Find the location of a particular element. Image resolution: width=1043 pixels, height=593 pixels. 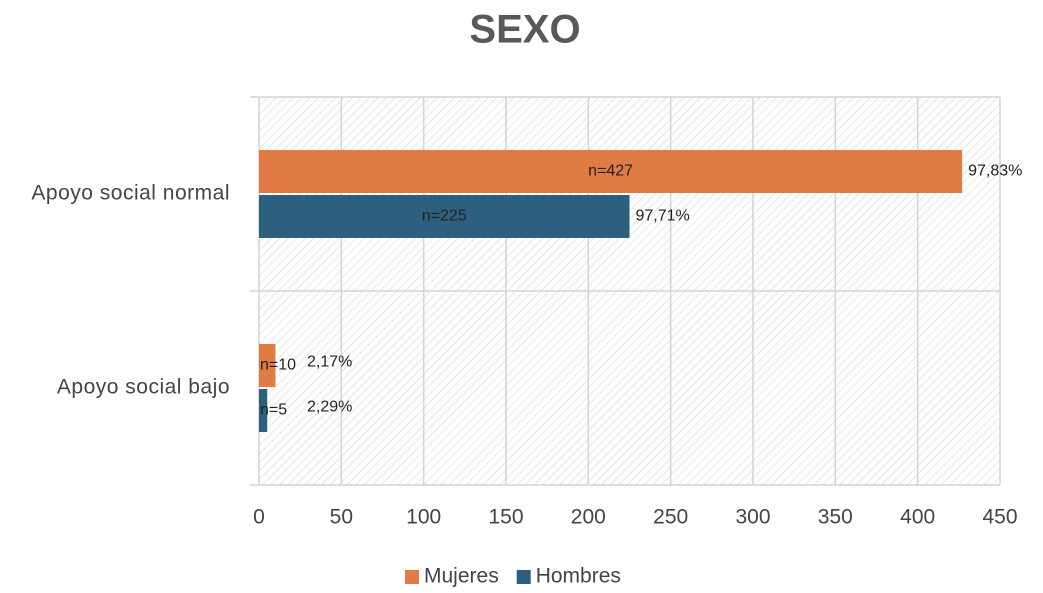

x-tick-label: 50 is located at coordinates (341, 517).